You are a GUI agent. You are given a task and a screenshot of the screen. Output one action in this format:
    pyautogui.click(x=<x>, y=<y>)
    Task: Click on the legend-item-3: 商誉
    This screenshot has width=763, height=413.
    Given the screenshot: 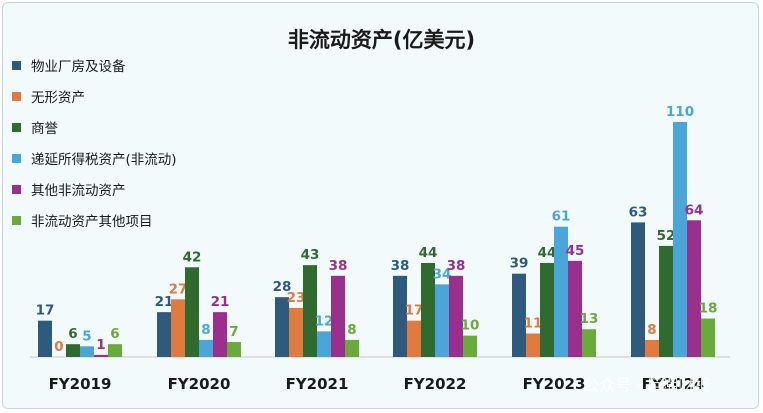 What is the action you would take?
    pyautogui.click(x=35, y=127)
    